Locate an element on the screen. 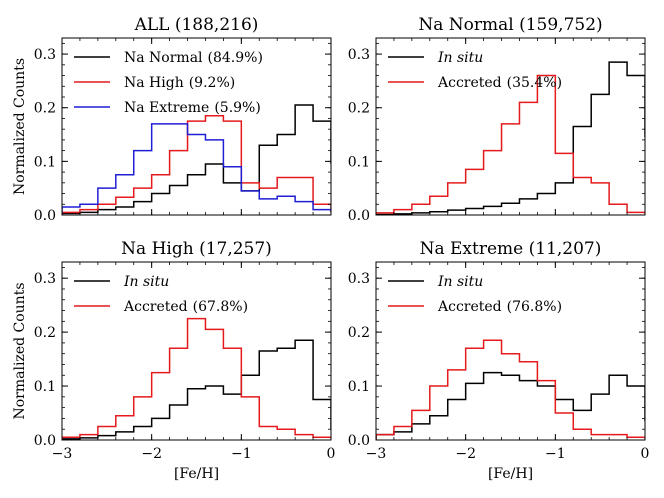 The height and width of the screenshot is (498, 664). panel-4-y-tick-label: 0.0 is located at coordinates (359, 441).